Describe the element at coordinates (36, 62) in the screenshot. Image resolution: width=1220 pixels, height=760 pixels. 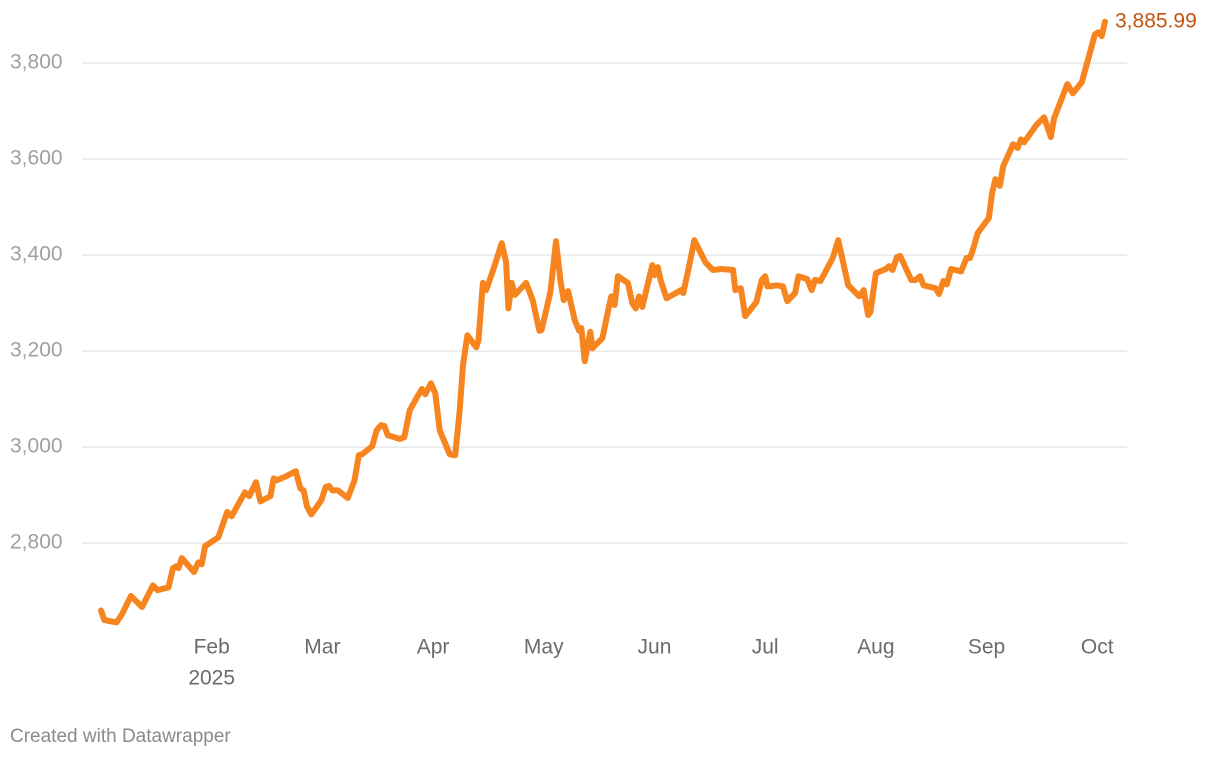
I see `y-tick-label: 3,800` at that location.